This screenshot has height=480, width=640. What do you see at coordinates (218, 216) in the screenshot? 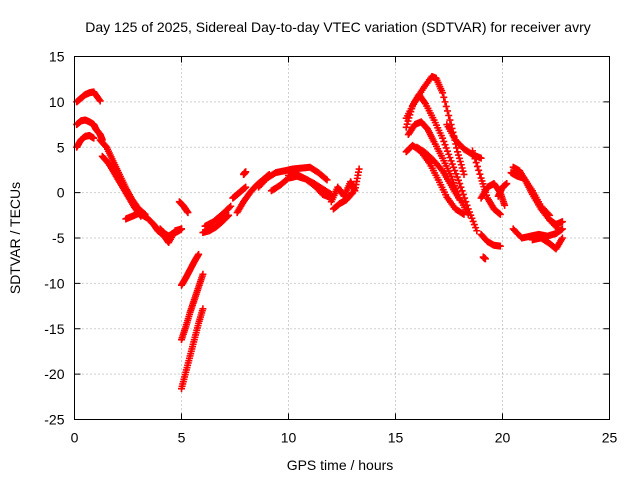
I see `series-recover-b` at bounding box center [218, 216].